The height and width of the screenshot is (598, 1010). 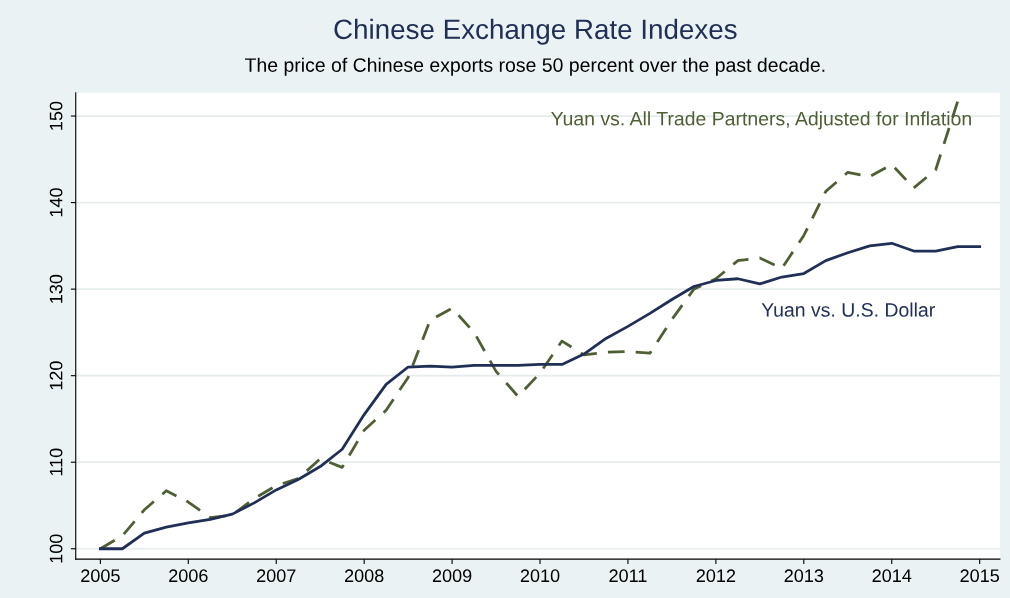 I want to click on x-tick-label: 2009, so click(x=452, y=576).